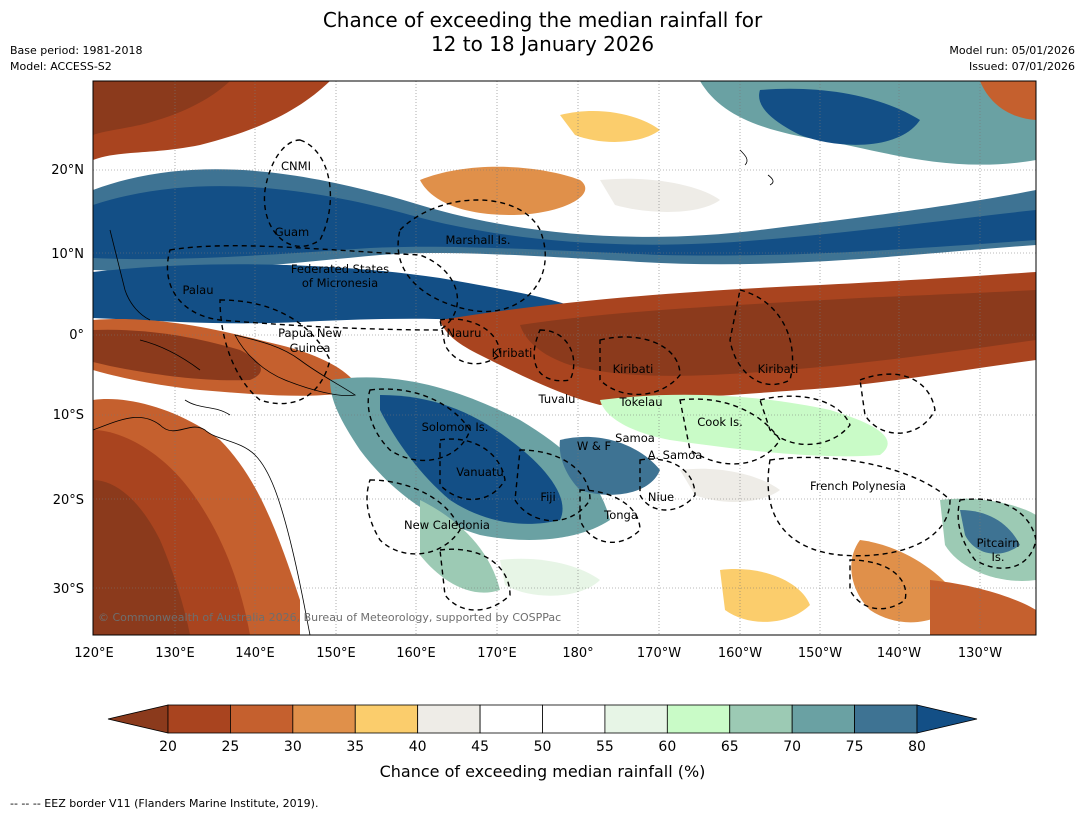 The height and width of the screenshot is (816, 1085). What do you see at coordinates (293, 747) in the screenshot?
I see `colorbar-tick-label: 30` at bounding box center [293, 747].